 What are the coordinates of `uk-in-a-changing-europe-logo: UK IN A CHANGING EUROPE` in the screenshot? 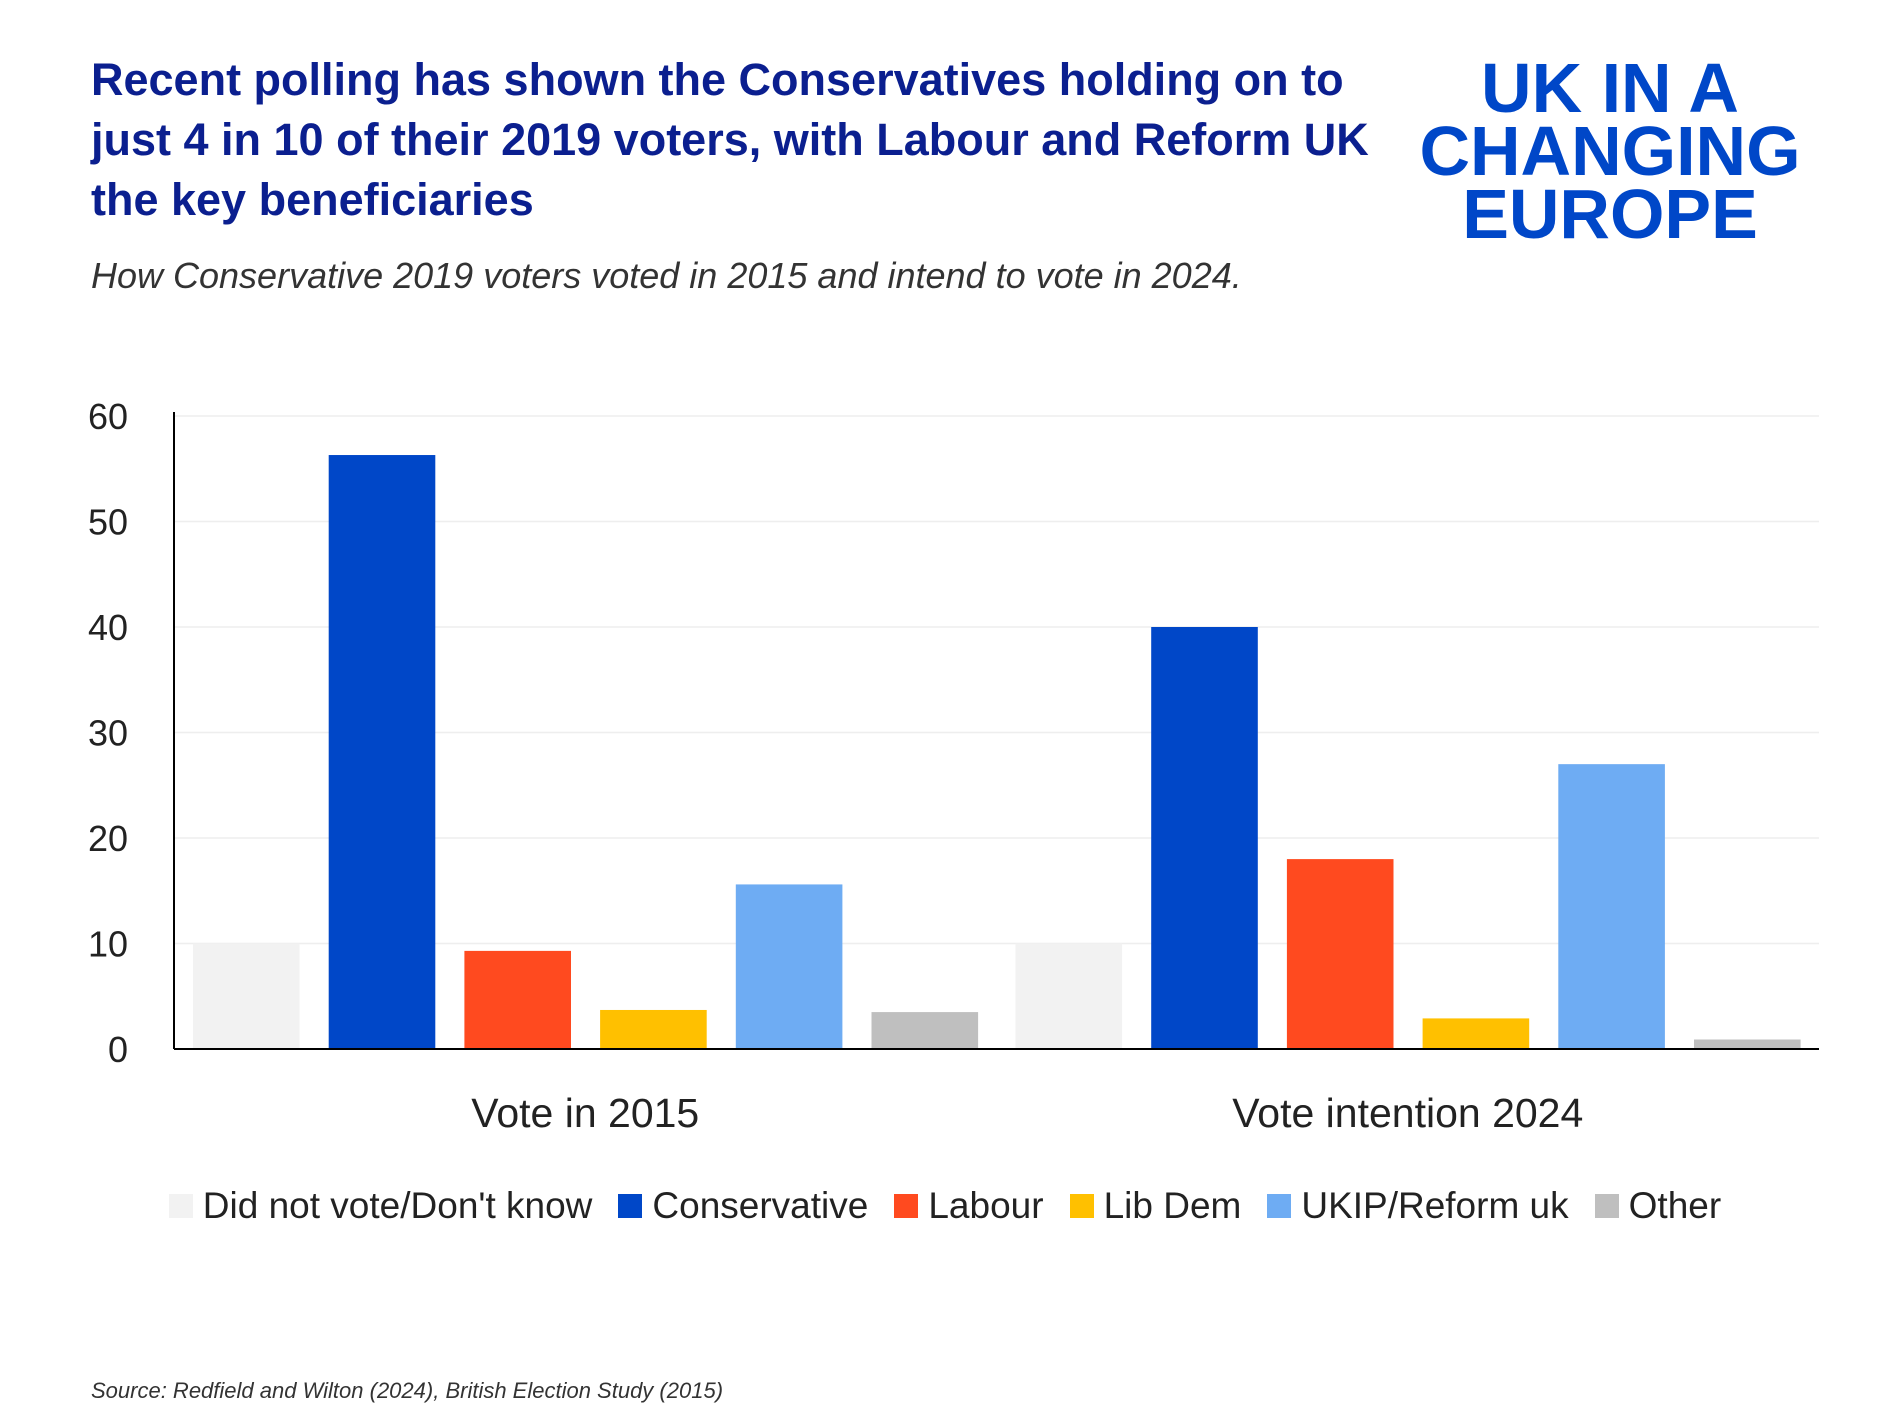 It's located at (1609, 150).